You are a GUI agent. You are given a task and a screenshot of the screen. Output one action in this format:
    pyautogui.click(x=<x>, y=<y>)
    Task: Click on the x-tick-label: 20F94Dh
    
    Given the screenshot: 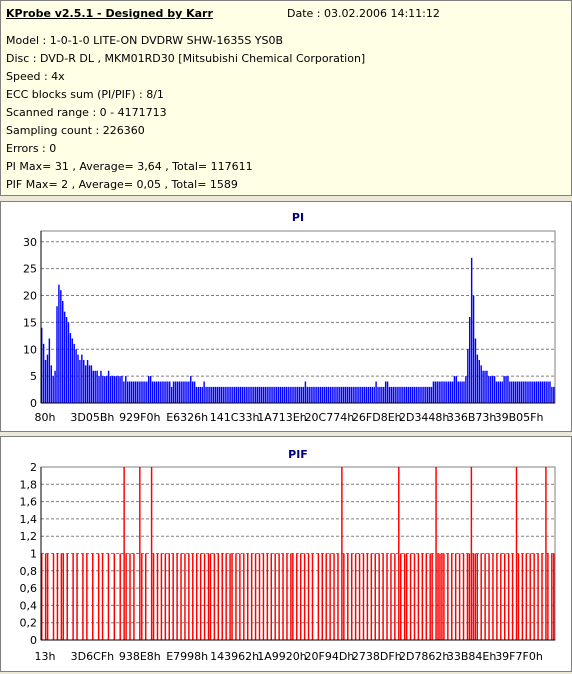 What is the action you would take?
    pyautogui.click(x=330, y=656)
    